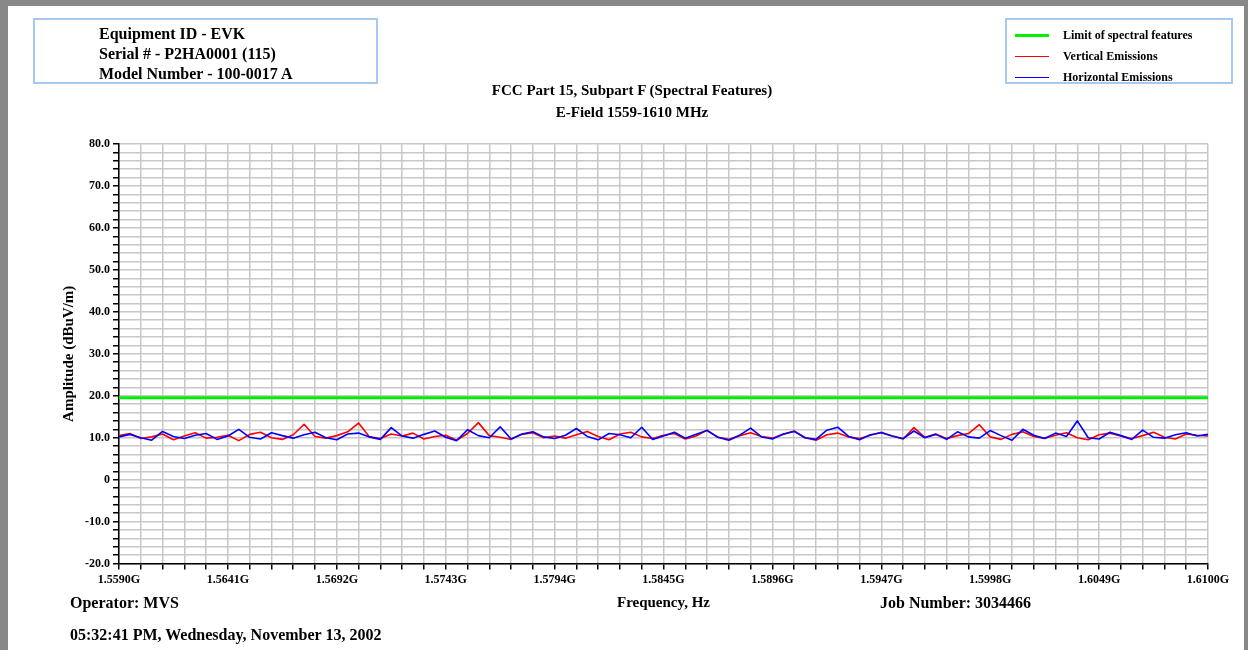  Describe the element at coordinates (1118, 77) in the screenshot. I see `legend-label: Horizontal Emissions` at that location.